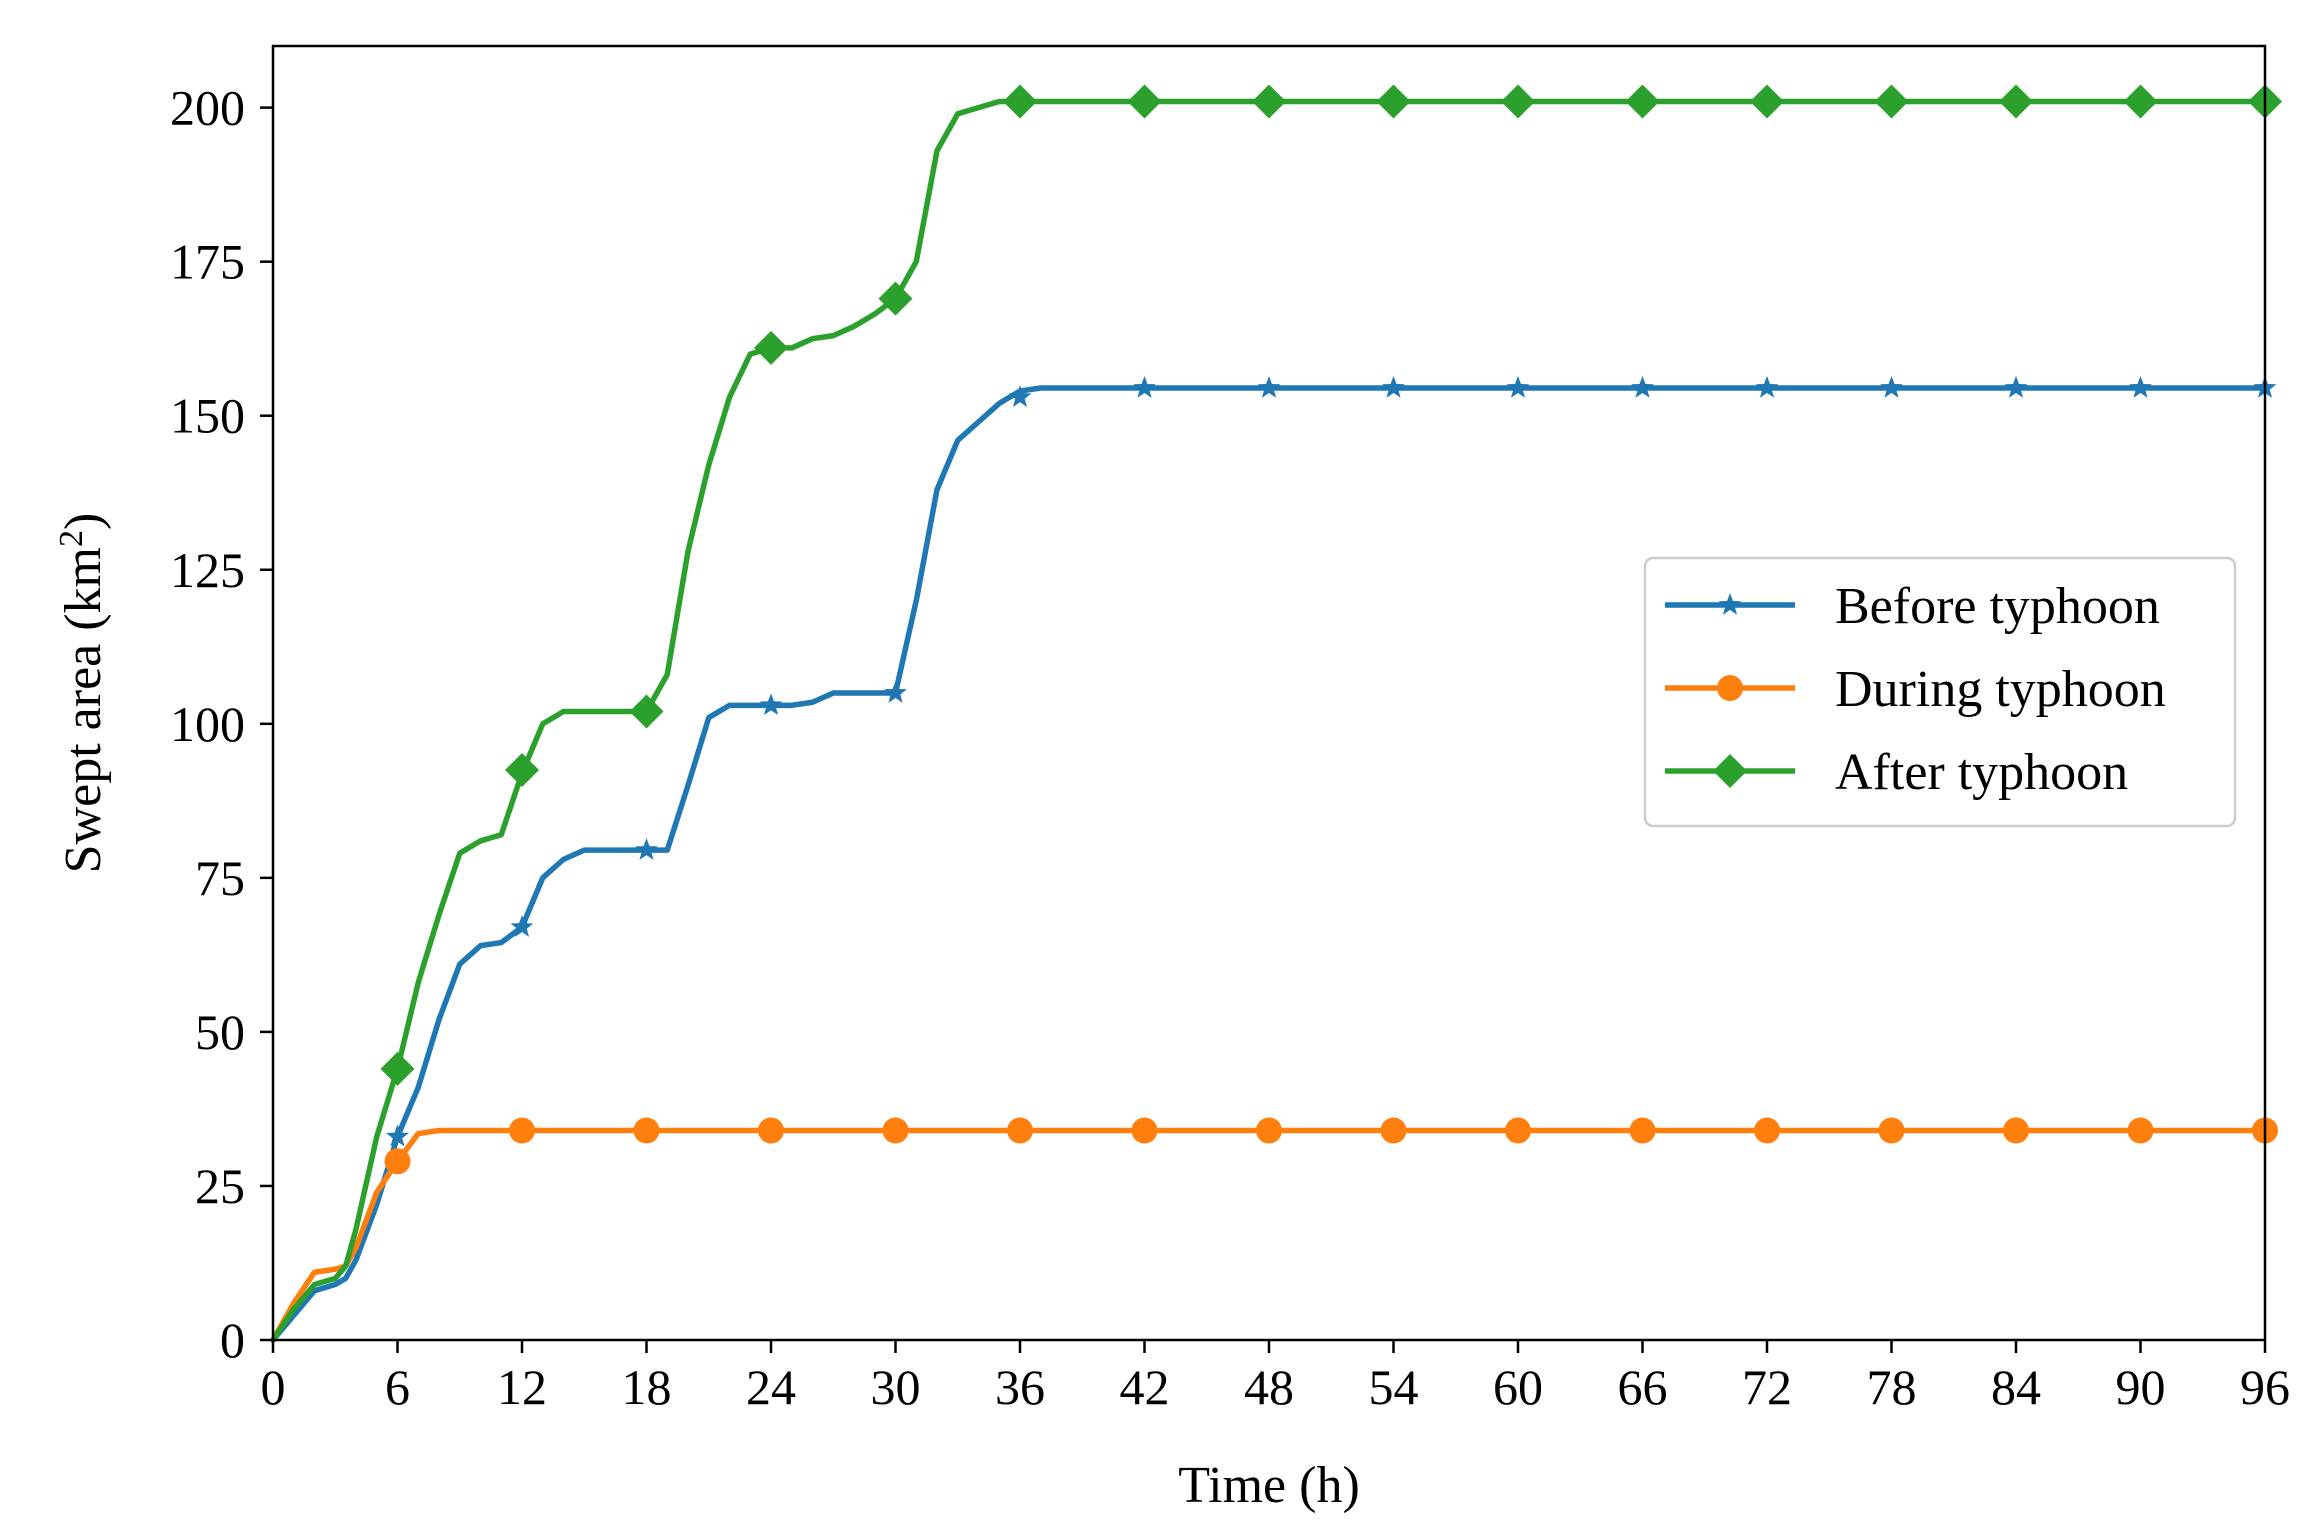 The image size is (2309, 1535). I want to click on x-tick-label: 18, so click(647, 1387).